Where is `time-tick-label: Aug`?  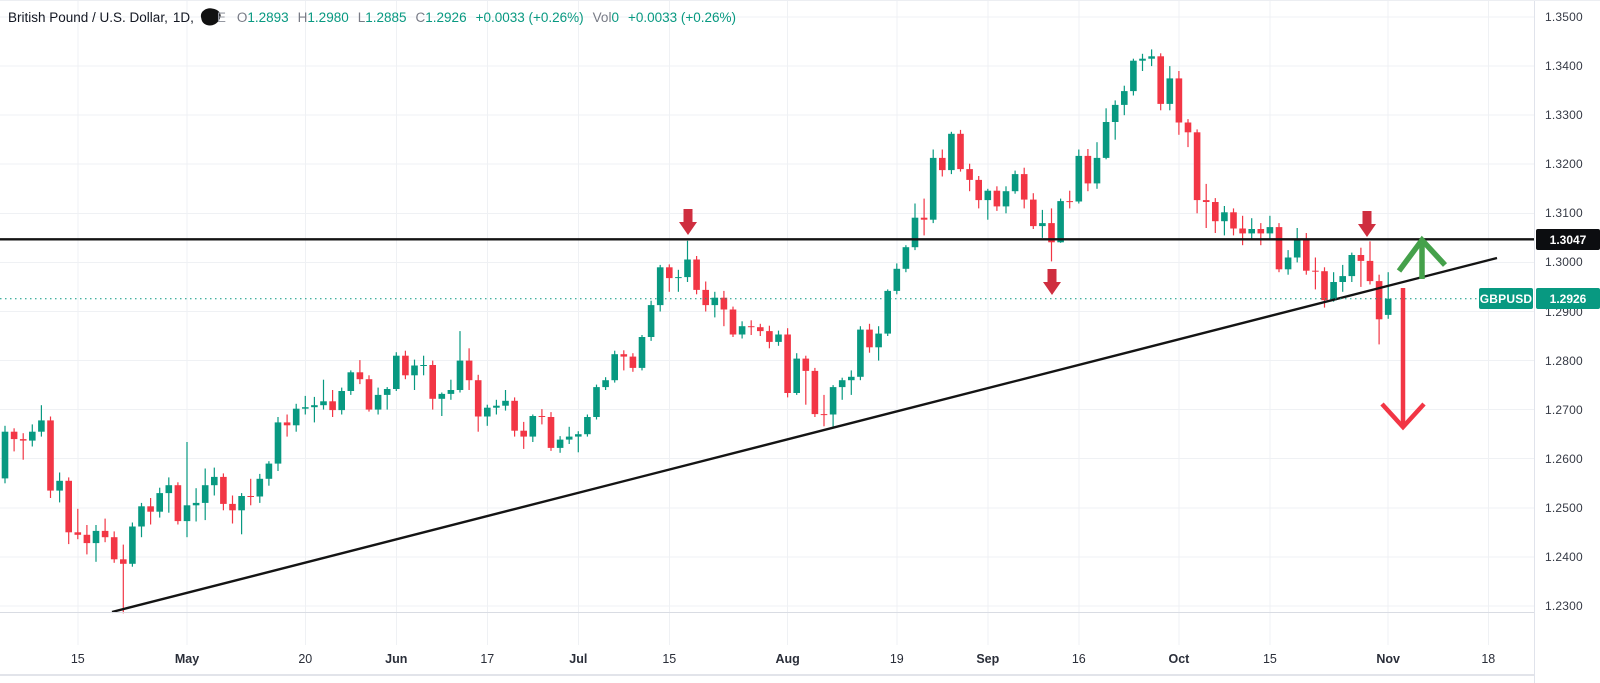 time-tick-label: Aug is located at coordinates (787, 659).